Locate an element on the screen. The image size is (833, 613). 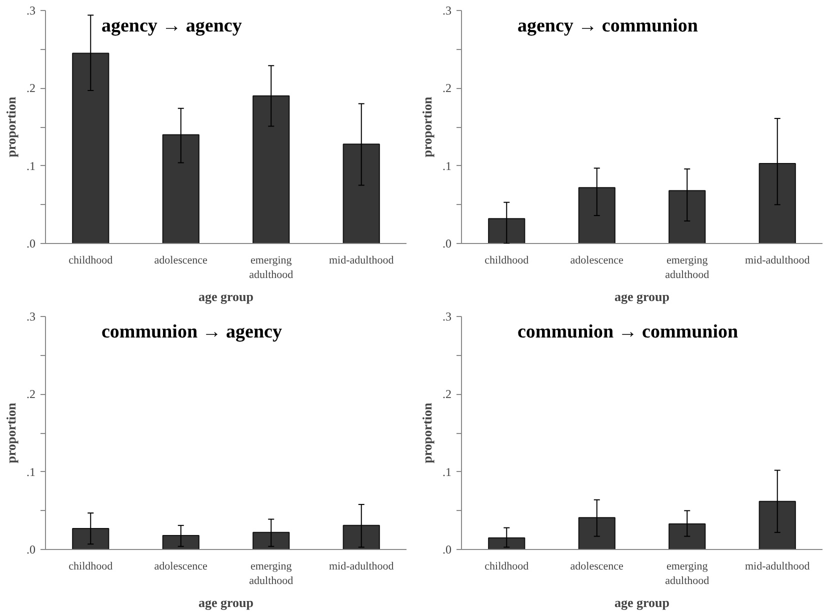
chart-title: communion → agency is located at coordinates (191, 332).